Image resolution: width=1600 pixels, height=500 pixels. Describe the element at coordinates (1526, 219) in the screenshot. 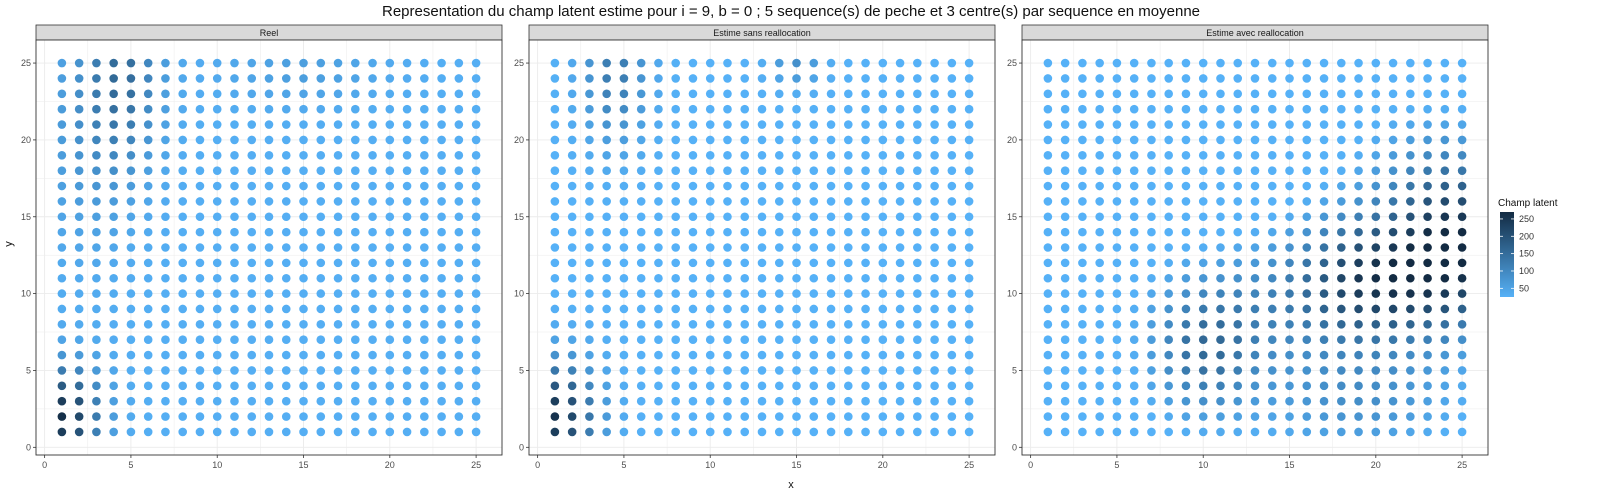

I see `legend-tick-label: 250` at that location.